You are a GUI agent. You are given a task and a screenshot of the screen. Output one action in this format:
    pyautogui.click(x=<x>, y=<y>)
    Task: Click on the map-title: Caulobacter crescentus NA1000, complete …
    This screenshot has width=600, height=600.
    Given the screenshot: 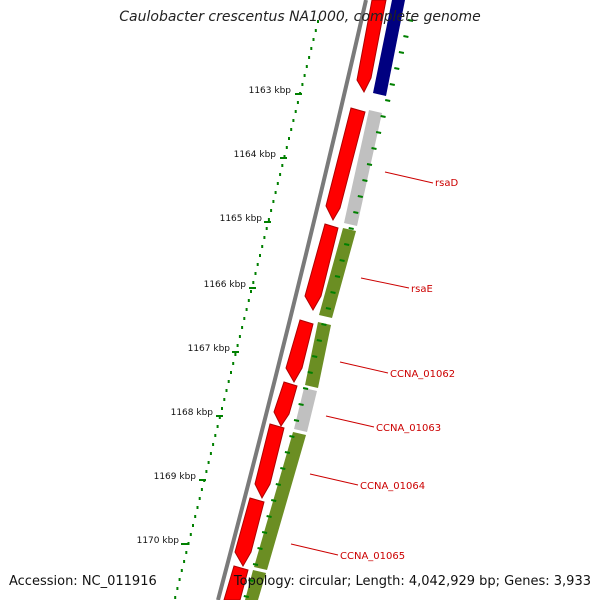 What is the action you would take?
    pyautogui.click(x=300, y=17)
    